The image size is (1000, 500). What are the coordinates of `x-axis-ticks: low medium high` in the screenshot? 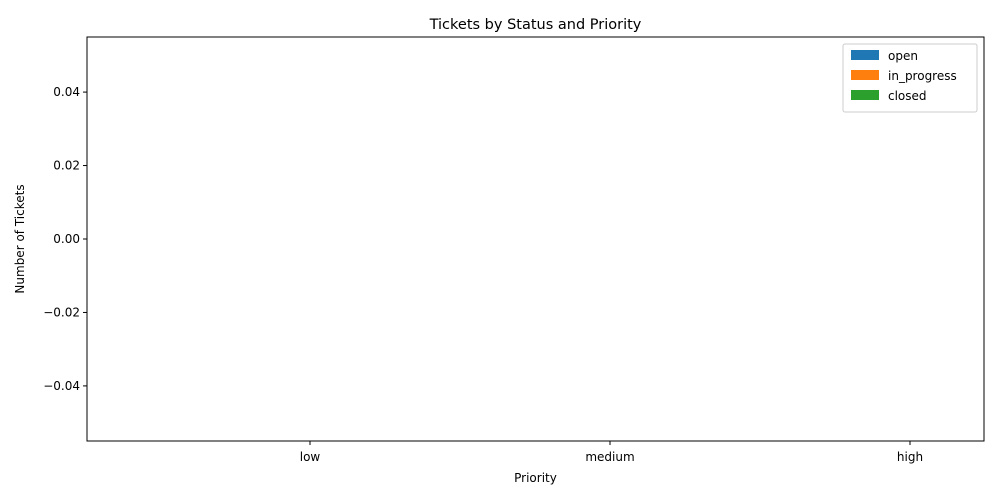 It's located at (611, 452).